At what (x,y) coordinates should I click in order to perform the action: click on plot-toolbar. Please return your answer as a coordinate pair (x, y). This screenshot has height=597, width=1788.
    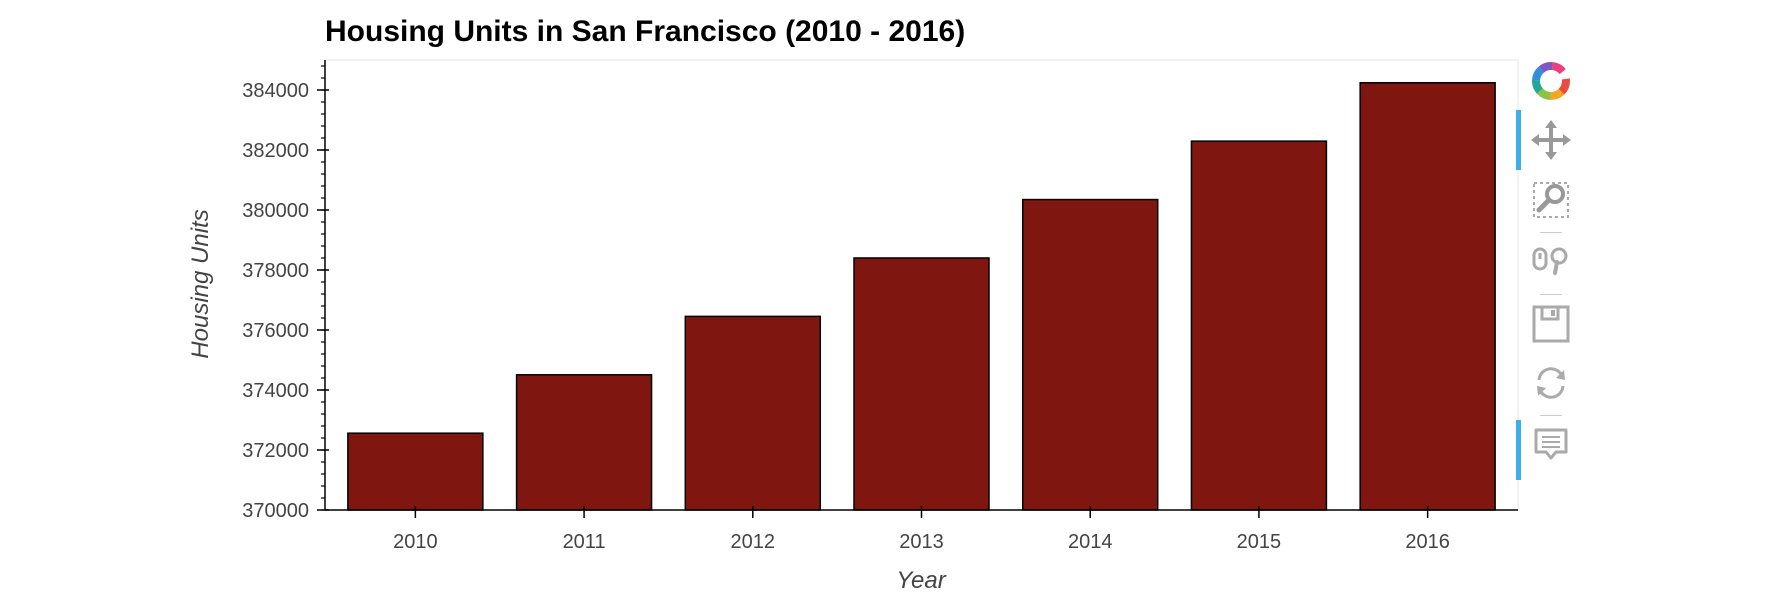
    Looking at the image, I should click on (1550, 269).